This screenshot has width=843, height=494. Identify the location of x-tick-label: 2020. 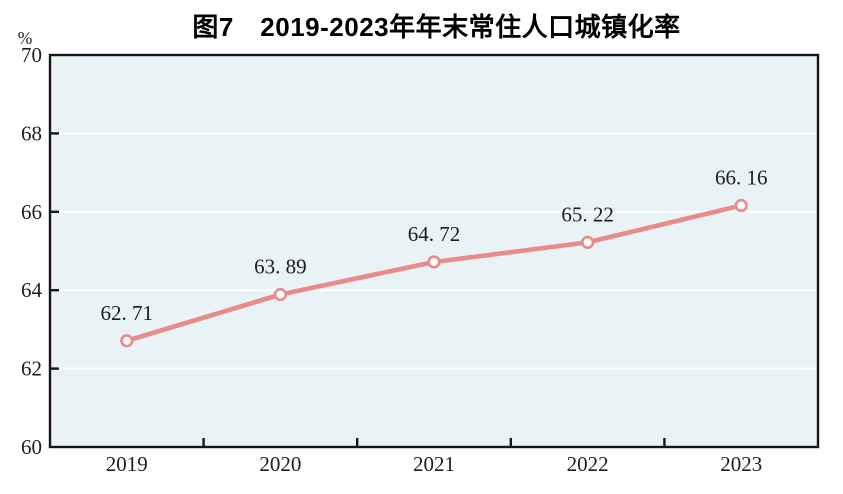
(280, 464).